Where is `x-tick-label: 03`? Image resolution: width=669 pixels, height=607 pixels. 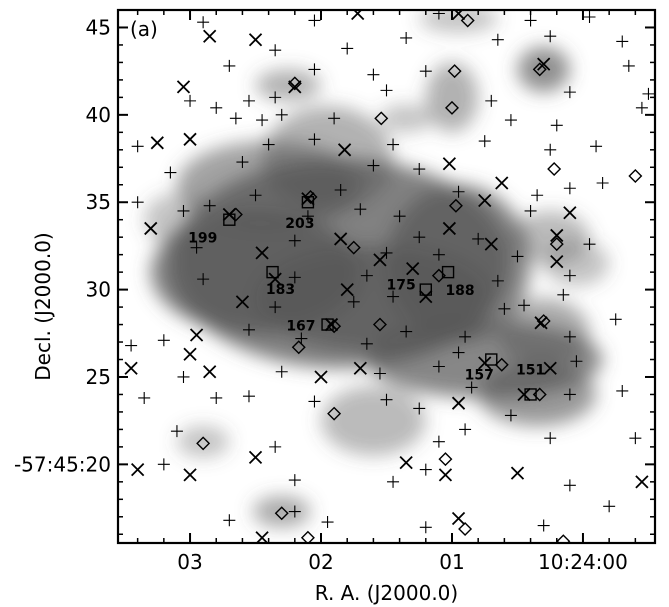
x-tick-label: 03 is located at coordinates (189, 562).